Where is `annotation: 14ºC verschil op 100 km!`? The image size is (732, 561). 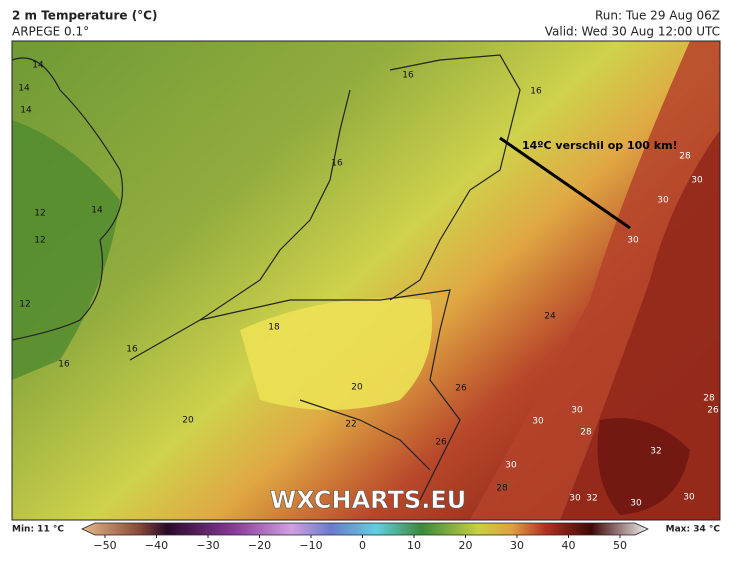
annotation: 14ºC verschil op 100 km! is located at coordinates (600, 145).